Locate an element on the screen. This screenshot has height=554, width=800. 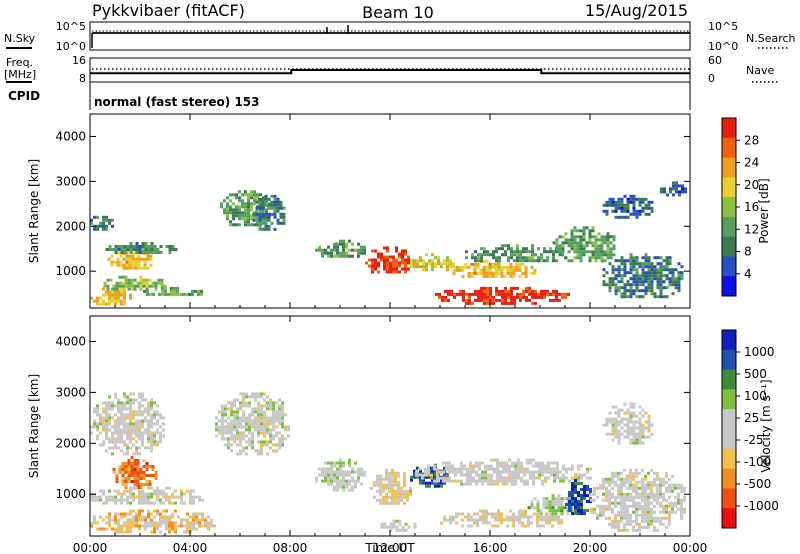
velocity-cbar-swatch is located at coordinates (729, 439).